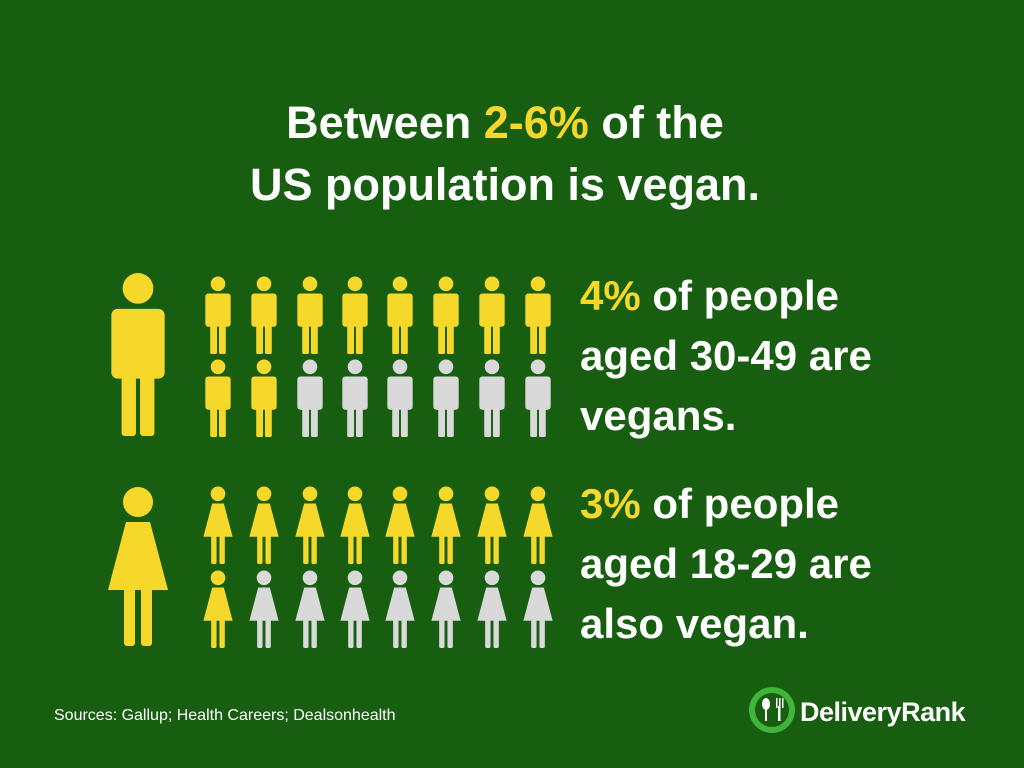  Describe the element at coordinates (772, 710) in the screenshot. I see `brand-logo` at that location.